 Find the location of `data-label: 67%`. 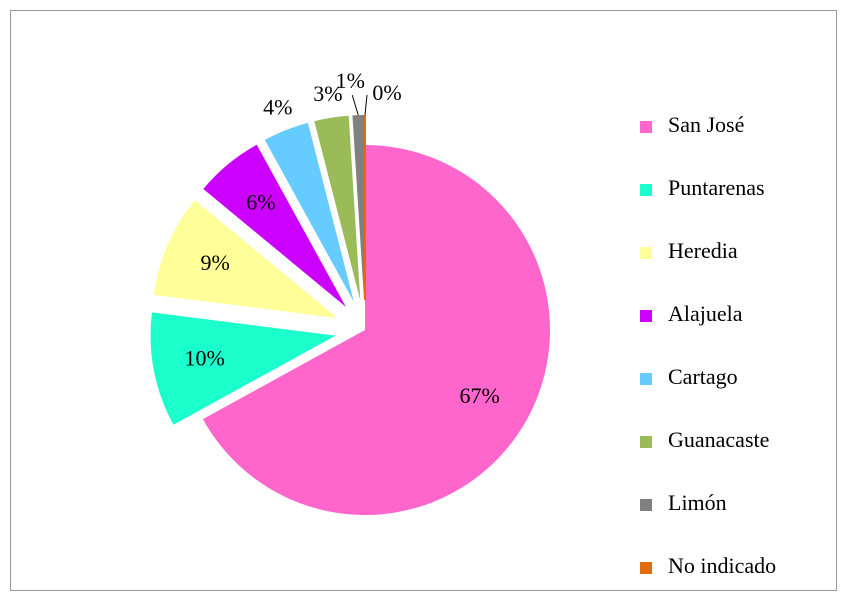

data-label: 67% is located at coordinates (479, 395).